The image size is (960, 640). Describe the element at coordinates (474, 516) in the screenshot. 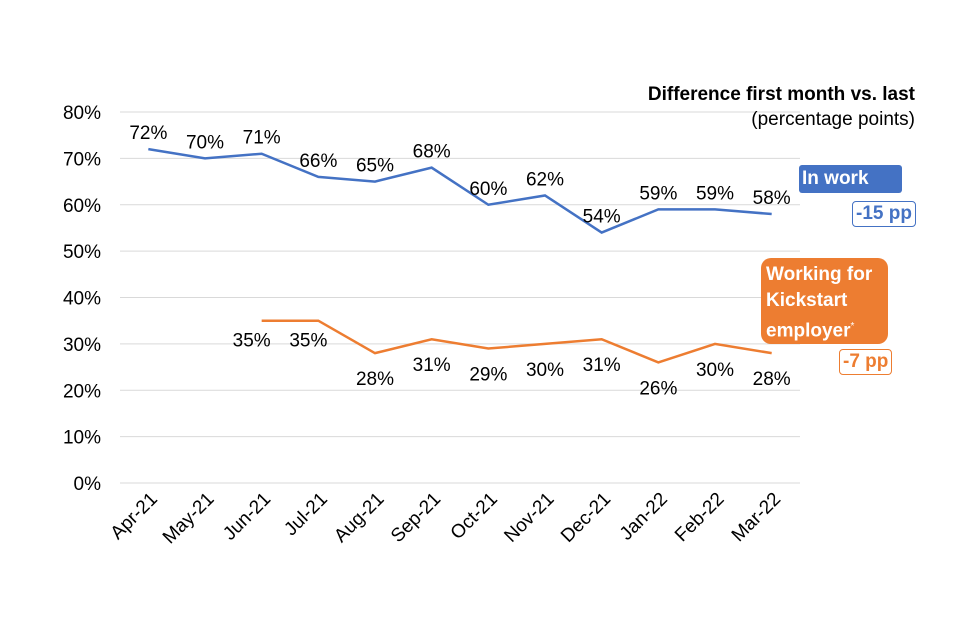

I see `x-tick-label: Oct-21` at that location.